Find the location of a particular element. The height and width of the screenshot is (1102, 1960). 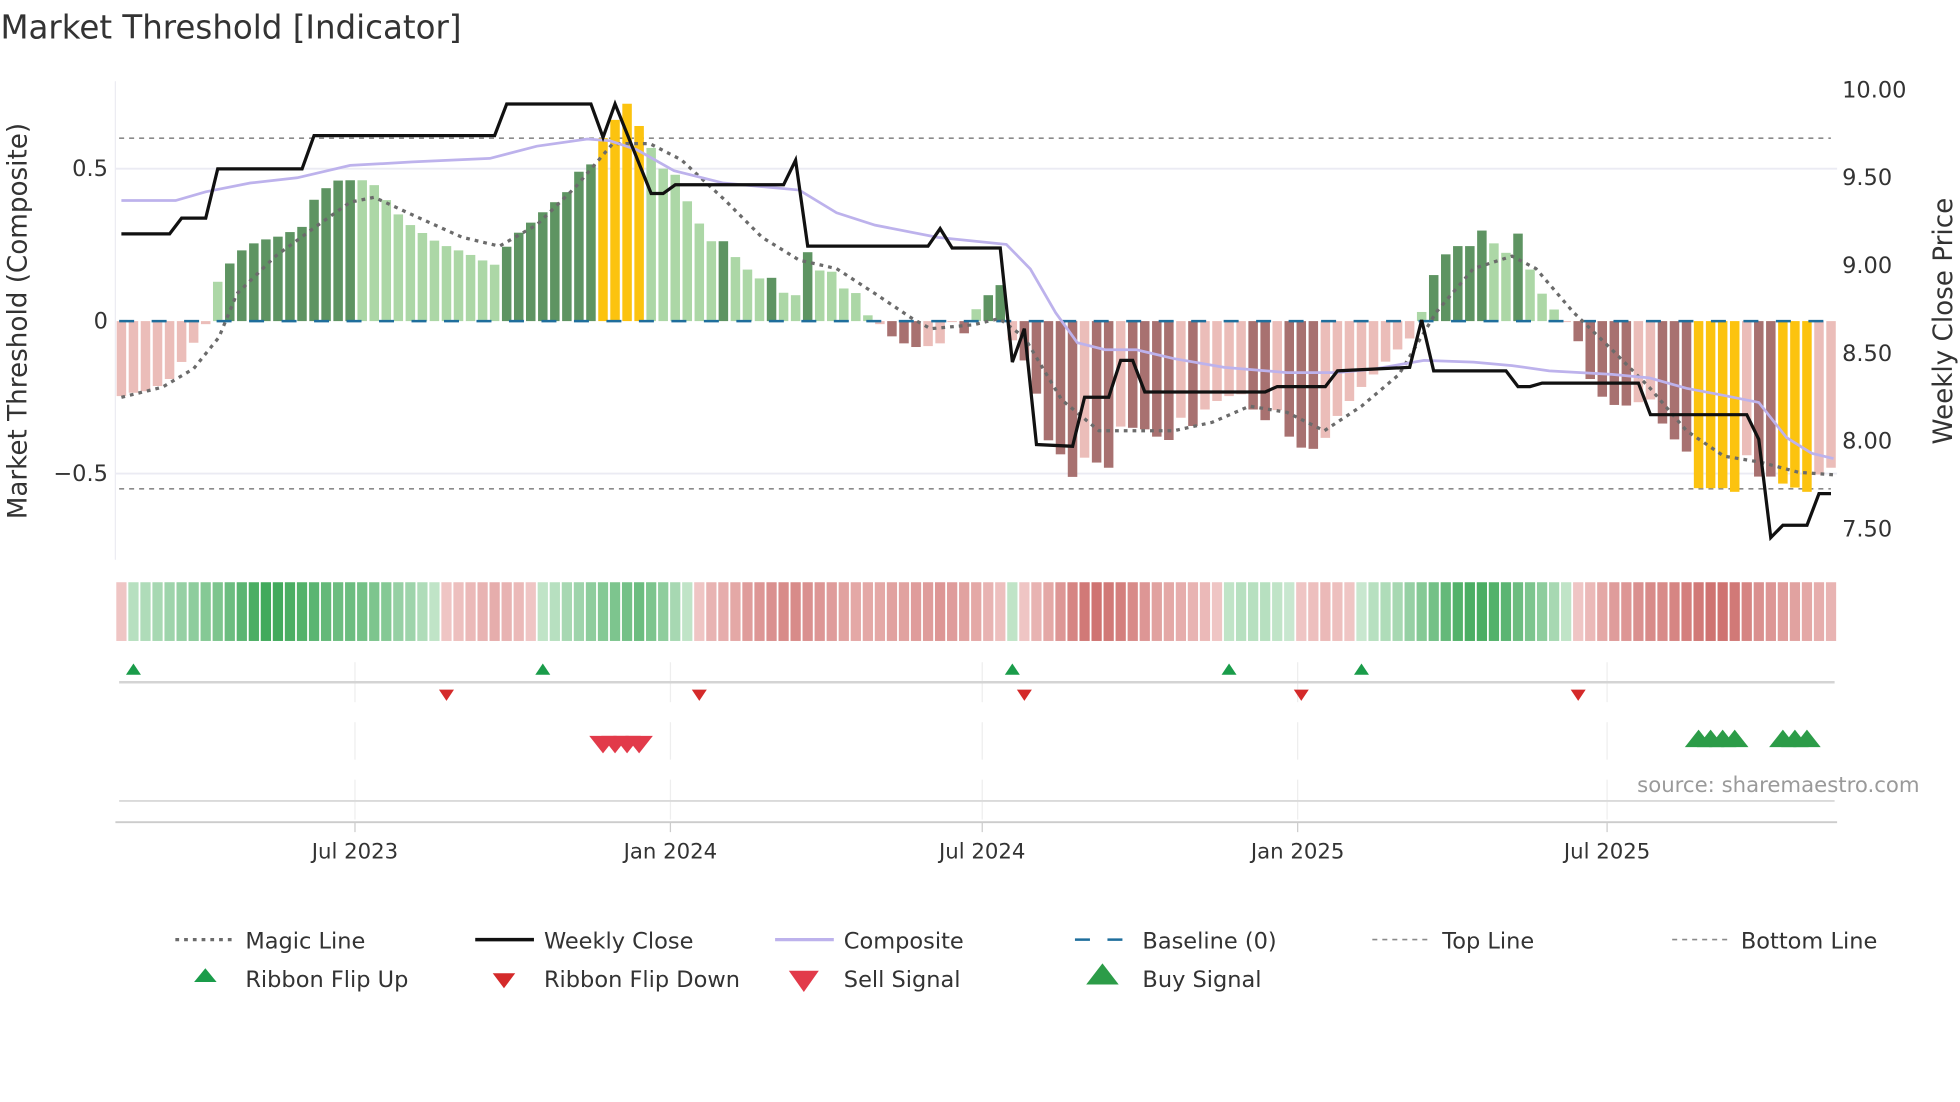

right-tick-label: 9.00 is located at coordinates (1867, 266).